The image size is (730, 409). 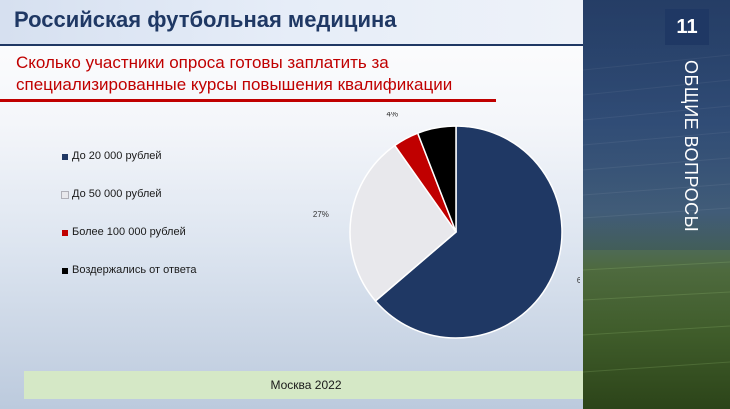 I want to click on legend-label: До 50 000 рублей, so click(x=117, y=194).